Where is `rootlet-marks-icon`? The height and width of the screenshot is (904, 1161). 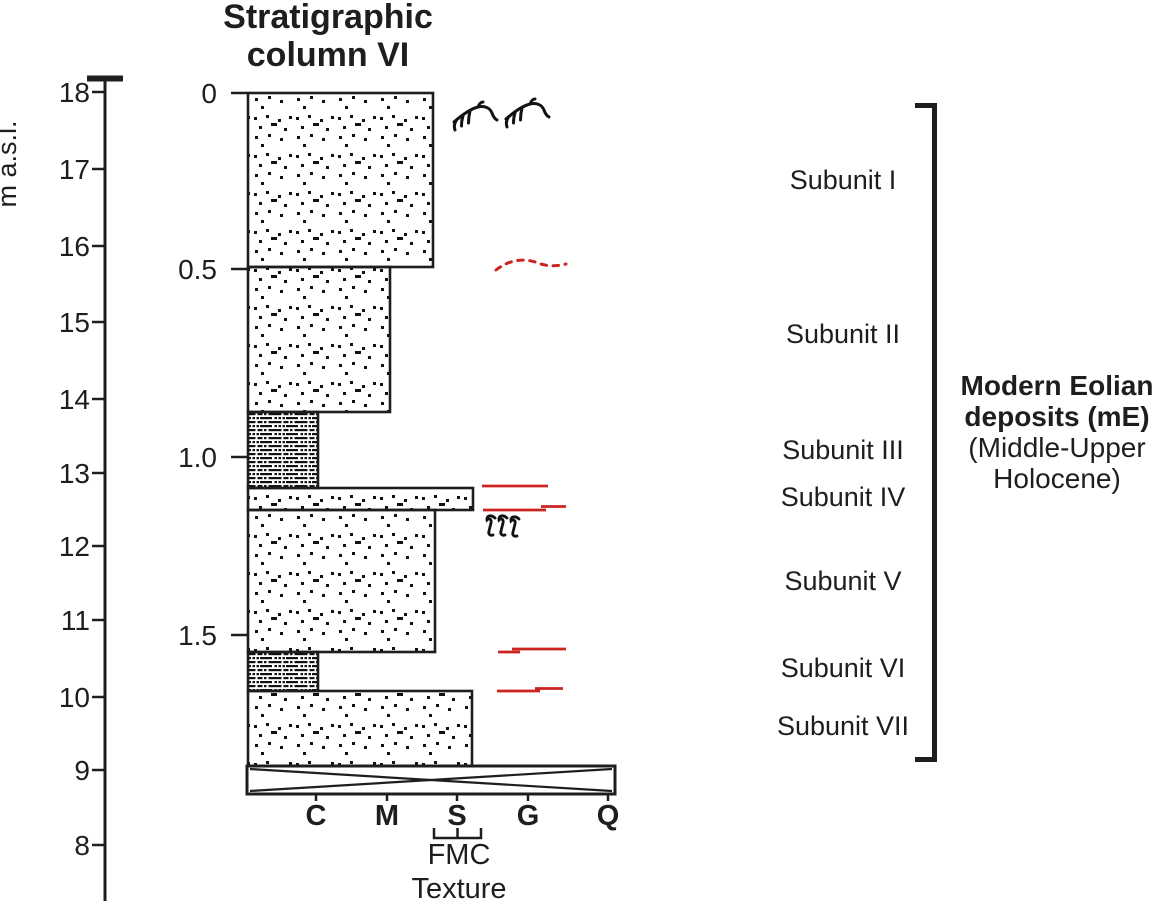 rootlet-marks-icon is located at coordinates (503, 526).